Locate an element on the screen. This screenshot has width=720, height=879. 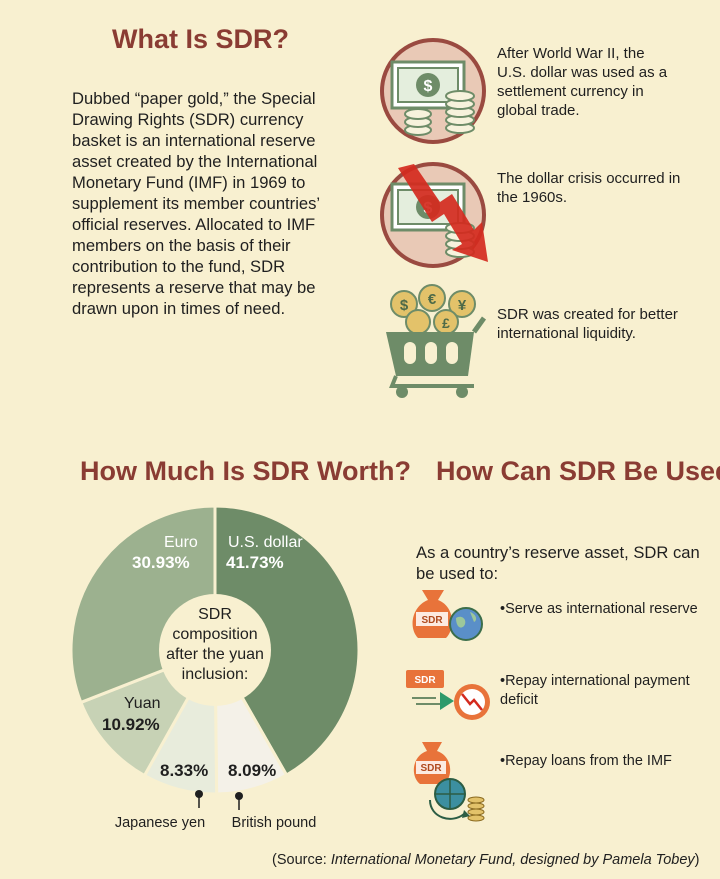
dollar-coins-icon: $ is located at coordinates (433, 93).